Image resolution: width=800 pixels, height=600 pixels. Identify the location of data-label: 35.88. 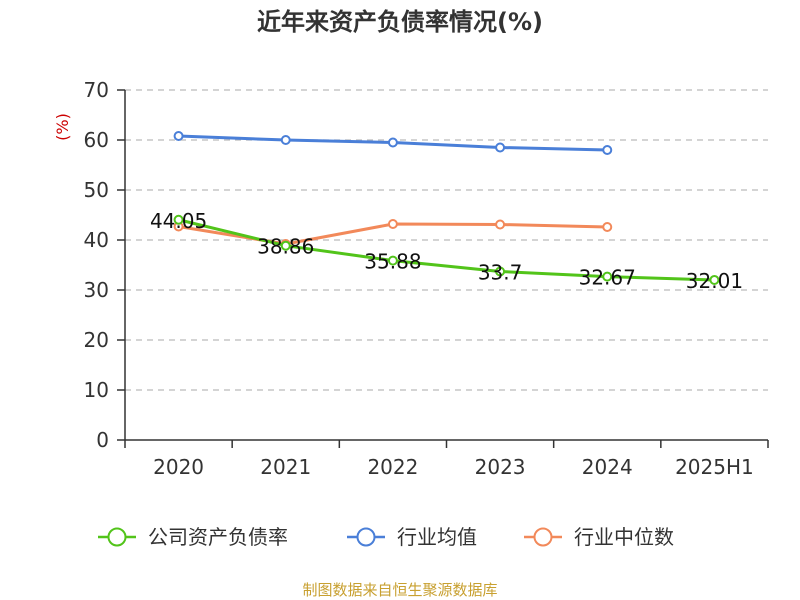
(392, 262).